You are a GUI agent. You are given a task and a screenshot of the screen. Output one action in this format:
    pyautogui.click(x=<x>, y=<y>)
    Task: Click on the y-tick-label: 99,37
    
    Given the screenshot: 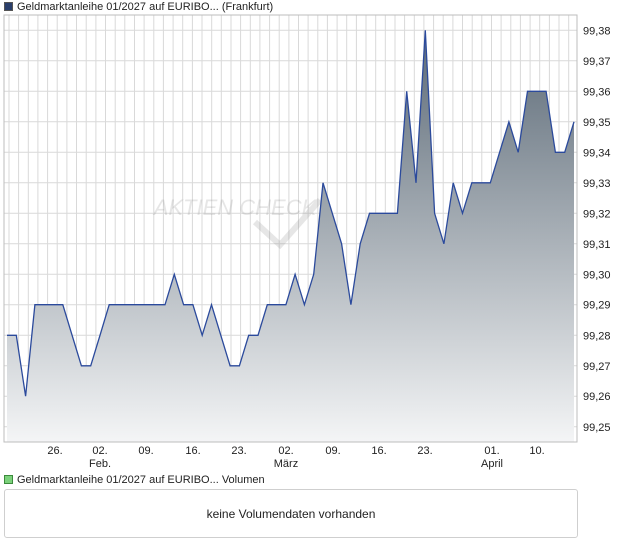 What is the action you would take?
    pyautogui.click(x=597, y=62)
    